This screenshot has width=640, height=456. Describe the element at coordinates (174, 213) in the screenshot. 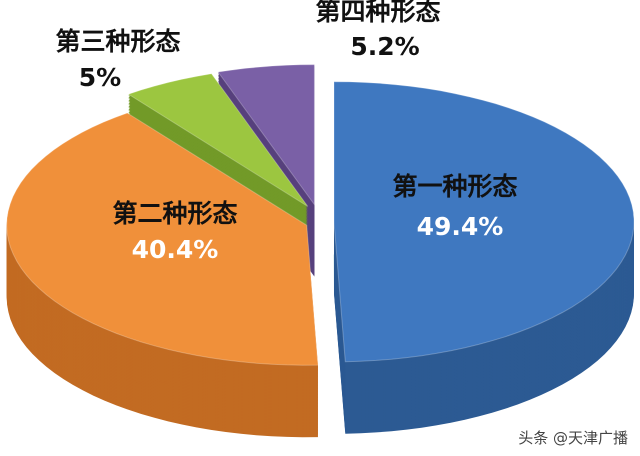

I see `category-label: 第二种形态` at that location.